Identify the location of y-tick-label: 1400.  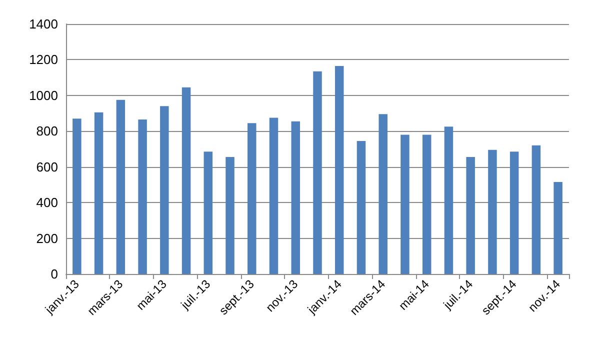
(43, 24).